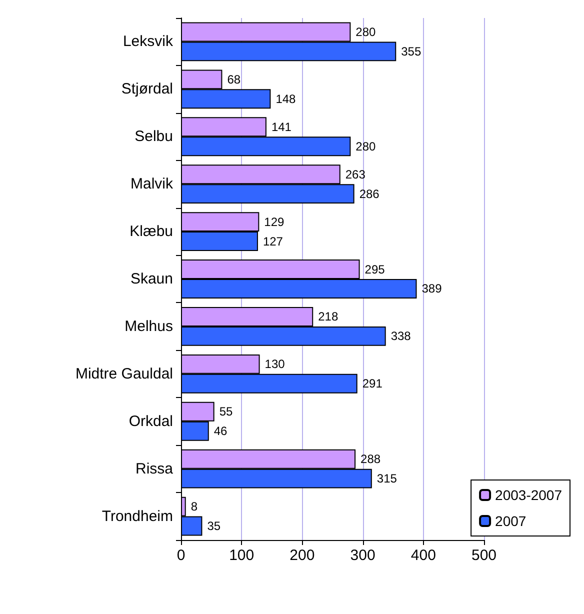  I want to click on y-tick-label: Malvik, so click(152, 184).